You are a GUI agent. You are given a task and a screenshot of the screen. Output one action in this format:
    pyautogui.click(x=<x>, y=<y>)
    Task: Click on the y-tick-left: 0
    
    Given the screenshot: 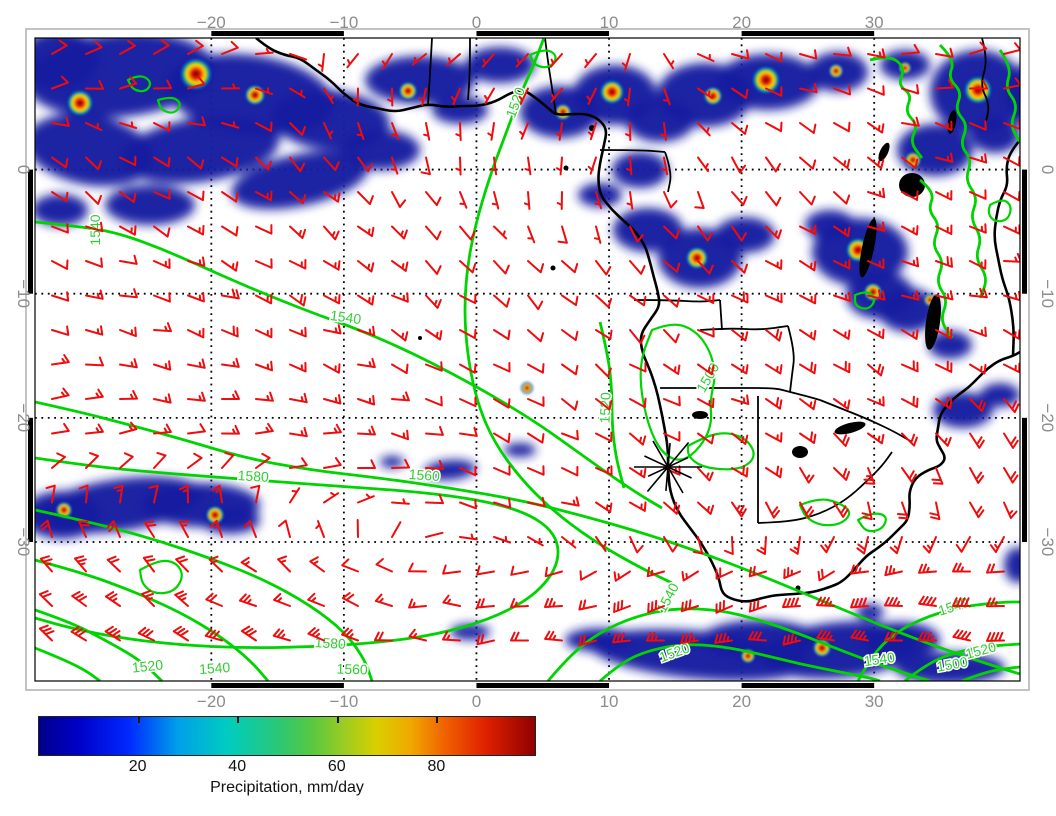 What is the action you would take?
    pyautogui.click(x=23, y=169)
    